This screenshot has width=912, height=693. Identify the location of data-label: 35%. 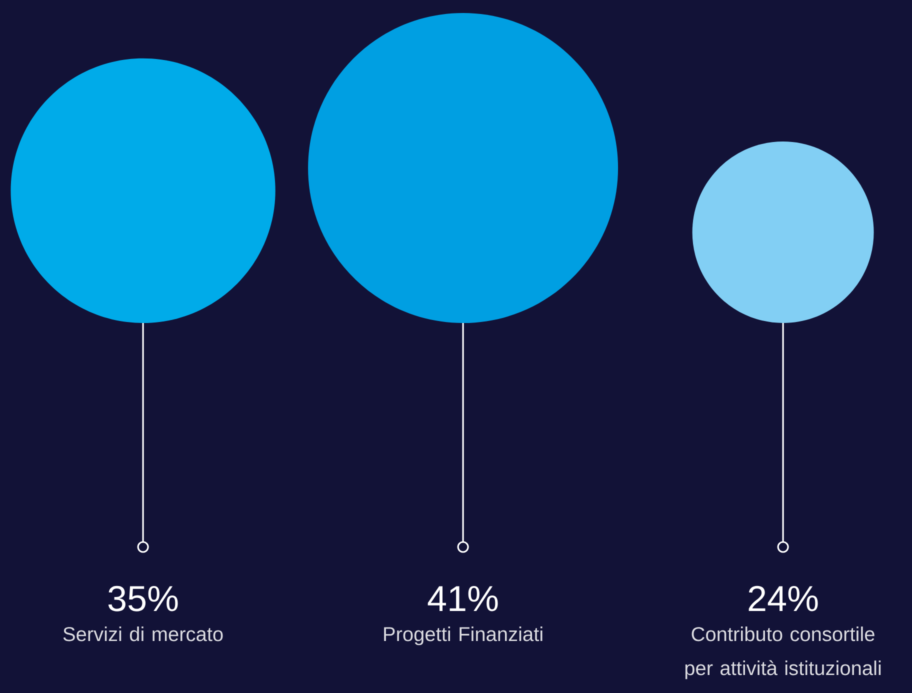
(143, 599).